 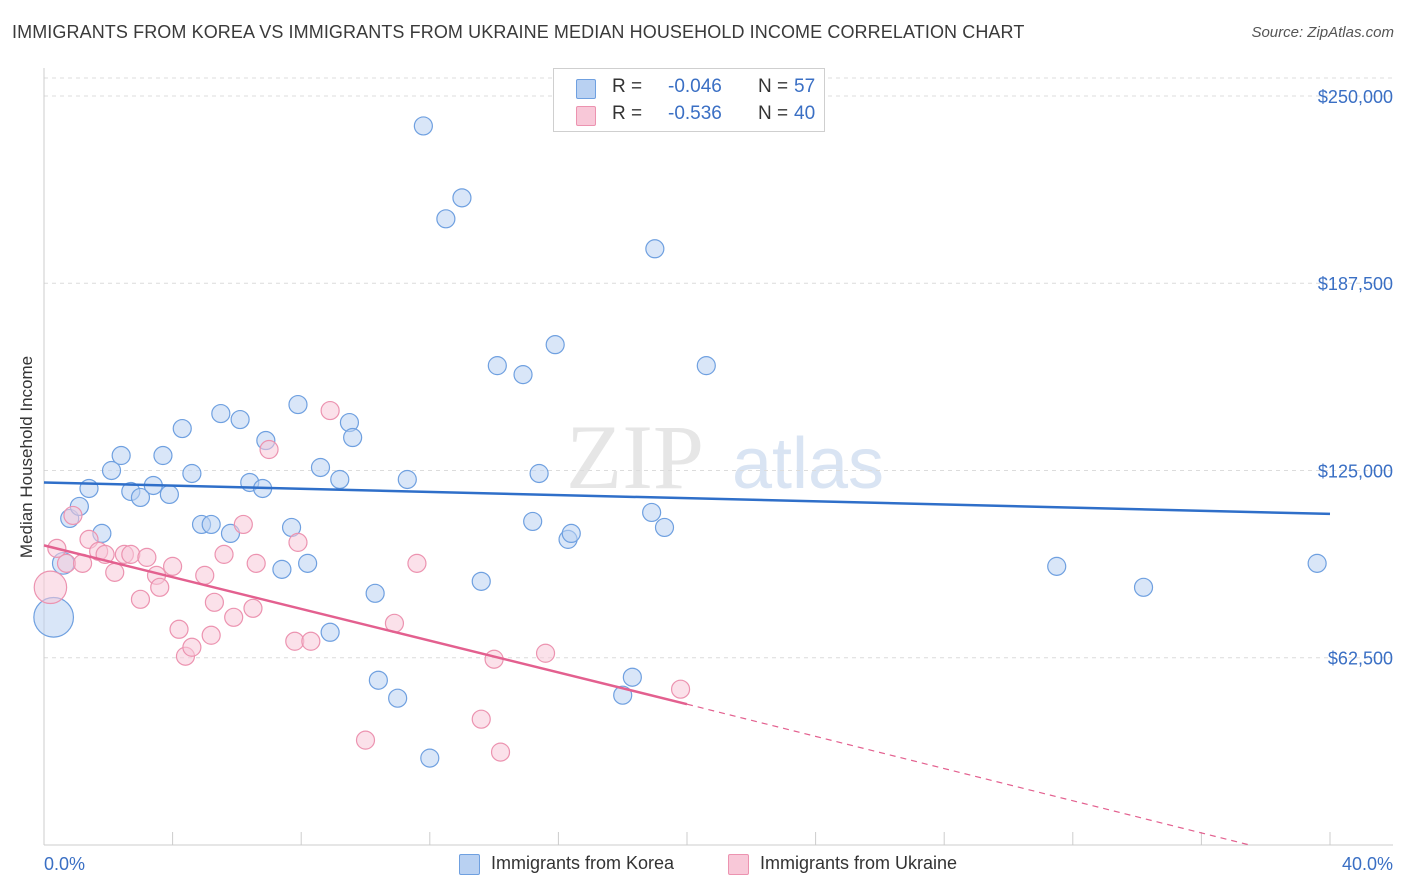 What do you see at coordinates (808, 464) in the screenshot?
I see `watermark-atlas: atlas` at bounding box center [808, 464].